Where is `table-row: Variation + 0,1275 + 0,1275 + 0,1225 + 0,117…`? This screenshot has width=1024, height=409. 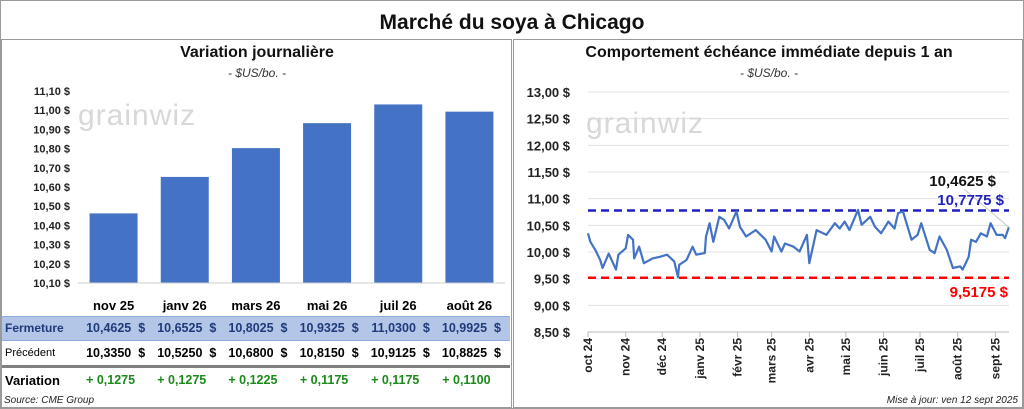
table-row: Variation + 0,1275 + 0,1275 + 0,1225 + 0,117… is located at coordinates (256, 380).